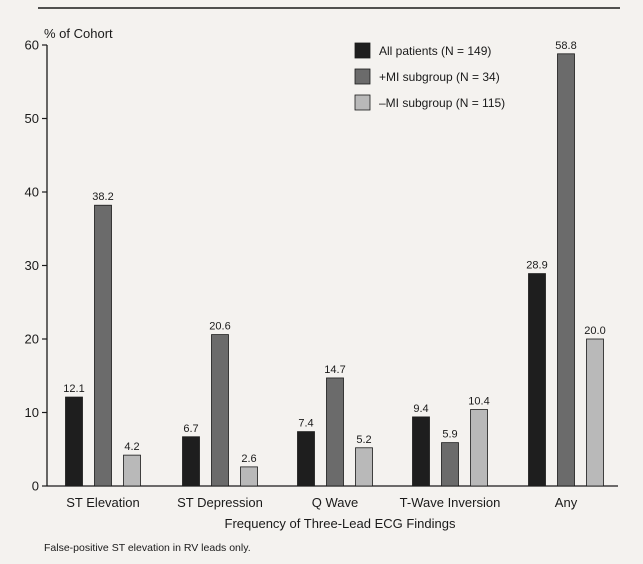  What do you see at coordinates (536, 266) in the screenshot?
I see `bar-value-label: 28.9` at bounding box center [536, 266].